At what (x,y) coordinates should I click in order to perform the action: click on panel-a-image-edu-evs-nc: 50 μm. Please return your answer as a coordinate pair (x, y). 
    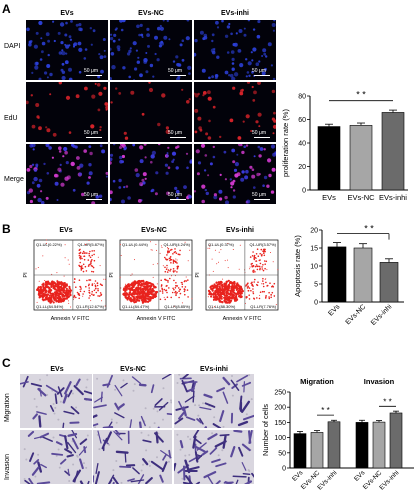
    Looking at the image, I should click on (151, 112).